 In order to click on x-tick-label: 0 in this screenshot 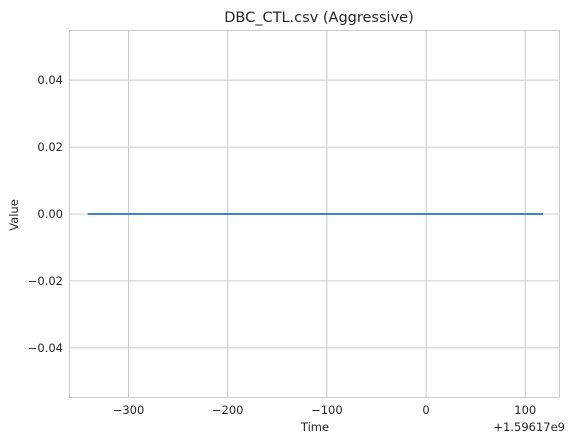, I will do `click(425, 410)`.